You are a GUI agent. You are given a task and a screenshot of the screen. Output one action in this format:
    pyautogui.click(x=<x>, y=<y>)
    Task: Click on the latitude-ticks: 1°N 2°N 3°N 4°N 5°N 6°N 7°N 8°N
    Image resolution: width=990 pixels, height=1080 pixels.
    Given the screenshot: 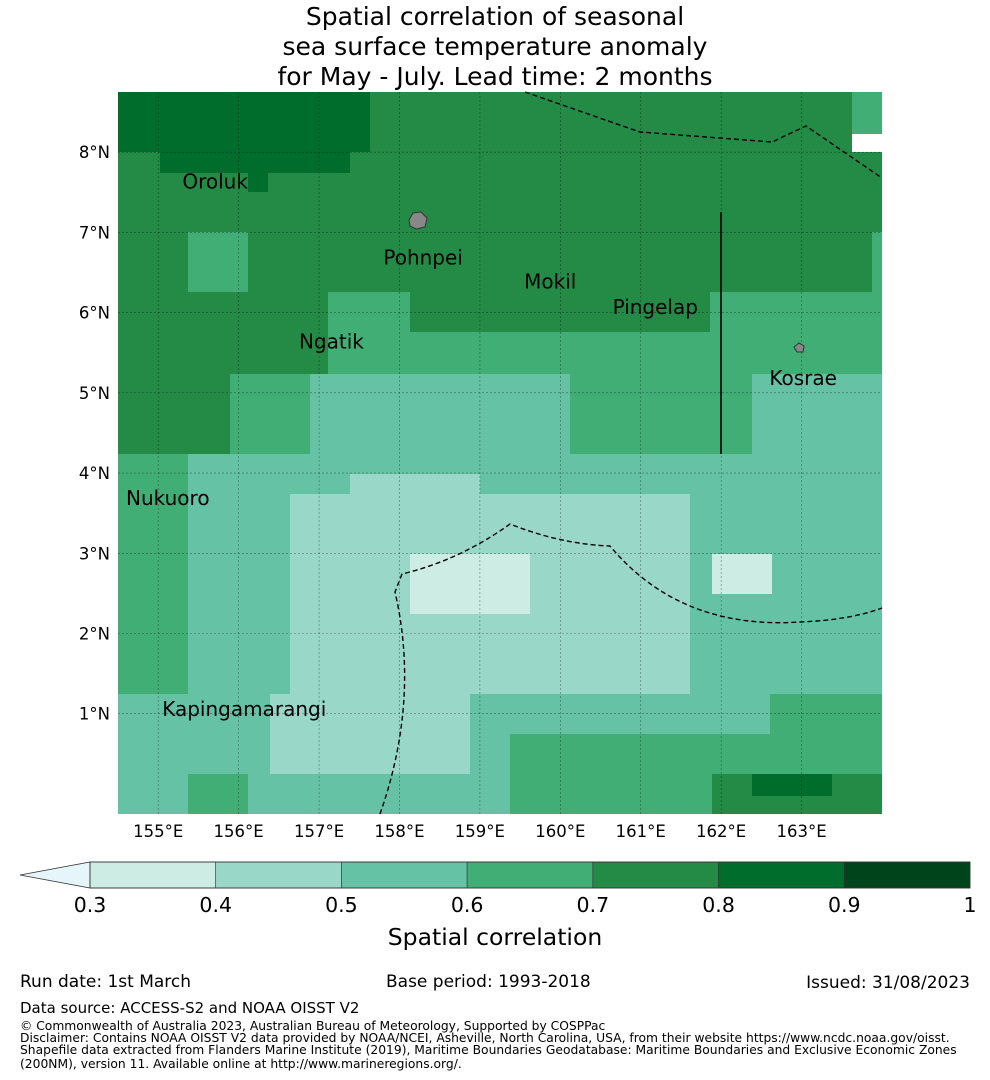 What is the action you would take?
    pyautogui.click(x=94, y=433)
    